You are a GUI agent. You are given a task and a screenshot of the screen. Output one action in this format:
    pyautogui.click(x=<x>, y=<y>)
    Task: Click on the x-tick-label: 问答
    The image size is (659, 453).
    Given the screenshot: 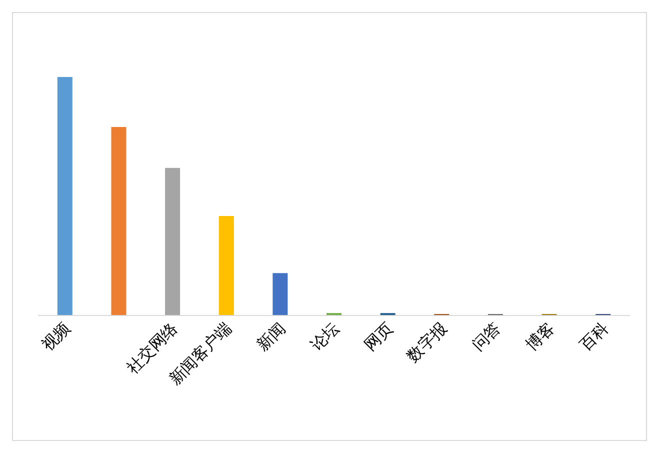 What is the action you would take?
    pyautogui.click(x=486, y=336)
    